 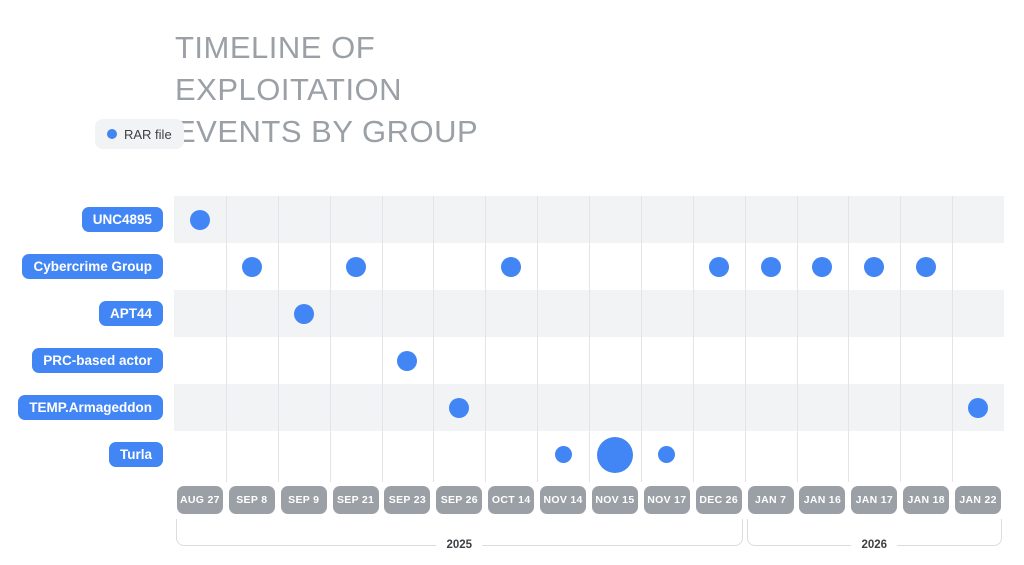 What do you see at coordinates (511, 500) in the screenshot?
I see `date-pill-oct-14: OCT 14` at bounding box center [511, 500].